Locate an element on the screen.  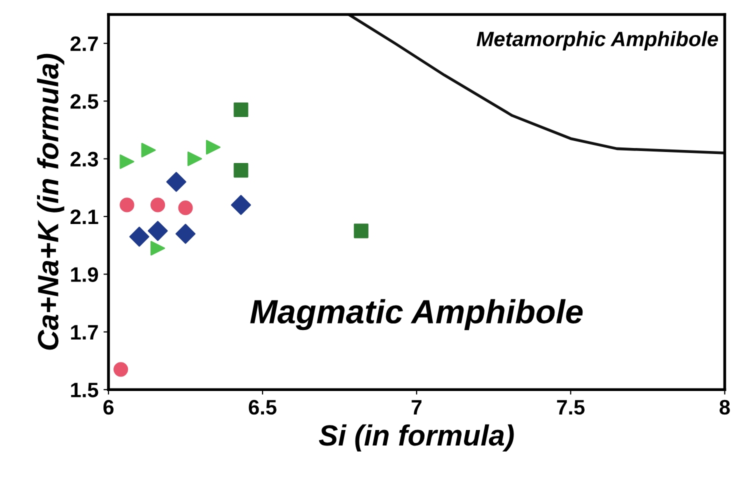
x-tick-label: 7 is located at coordinates (417, 407).